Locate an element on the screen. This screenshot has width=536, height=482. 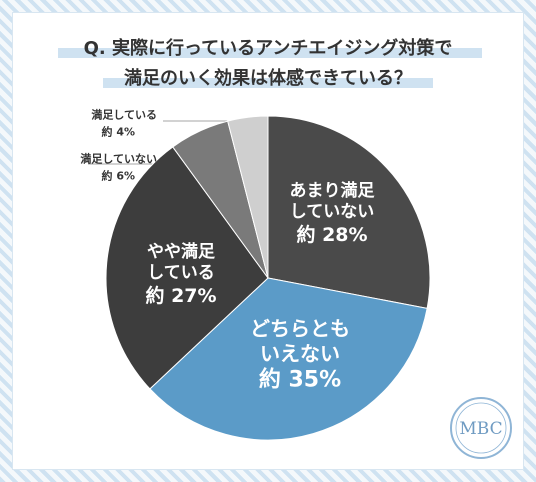
title: 満足のいく効果は体感できている？ is located at coordinates (268, 78).